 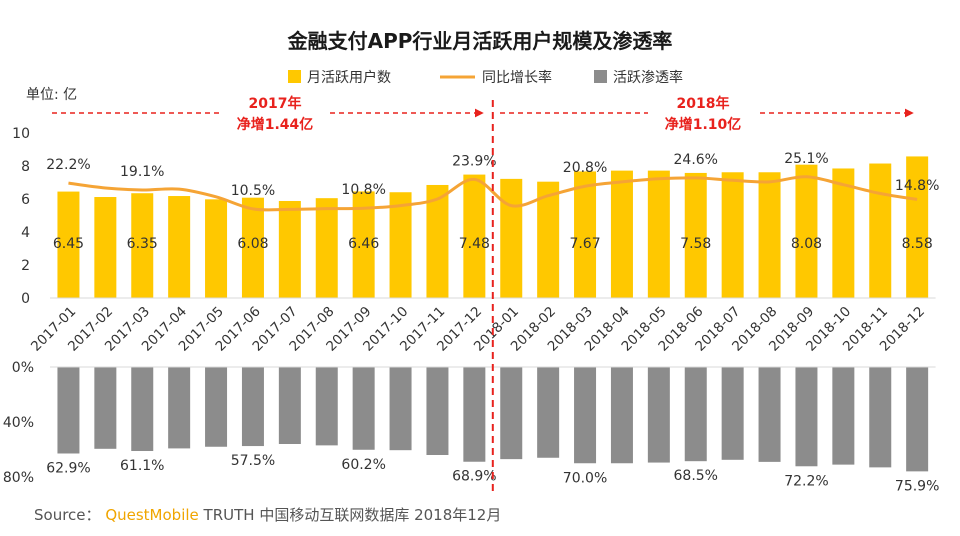 What do you see at coordinates (917, 244) in the screenshot?
I see `bar-value-label: 8.58` at bounding box center [917, 244].